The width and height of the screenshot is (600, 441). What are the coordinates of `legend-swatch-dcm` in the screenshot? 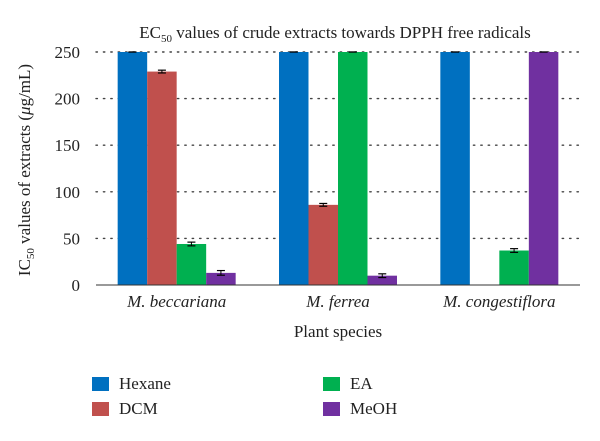 It's located at (100, 409).